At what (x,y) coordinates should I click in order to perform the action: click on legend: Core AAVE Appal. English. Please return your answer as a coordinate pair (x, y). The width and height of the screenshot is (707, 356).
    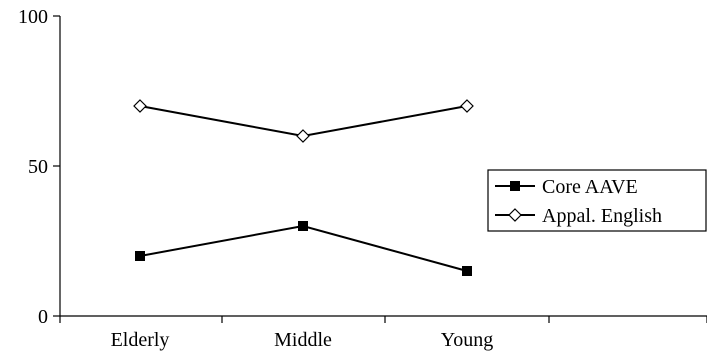
    Looking at the image, I should click on (597, 200).